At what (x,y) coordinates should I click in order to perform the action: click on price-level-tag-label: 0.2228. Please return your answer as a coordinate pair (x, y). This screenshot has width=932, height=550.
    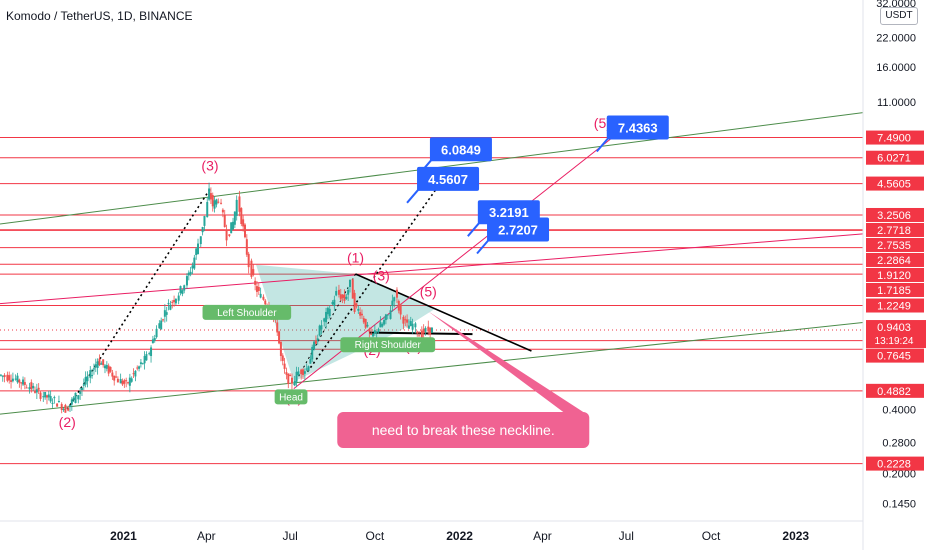
    Looking at the image, I should click on (894, 465).